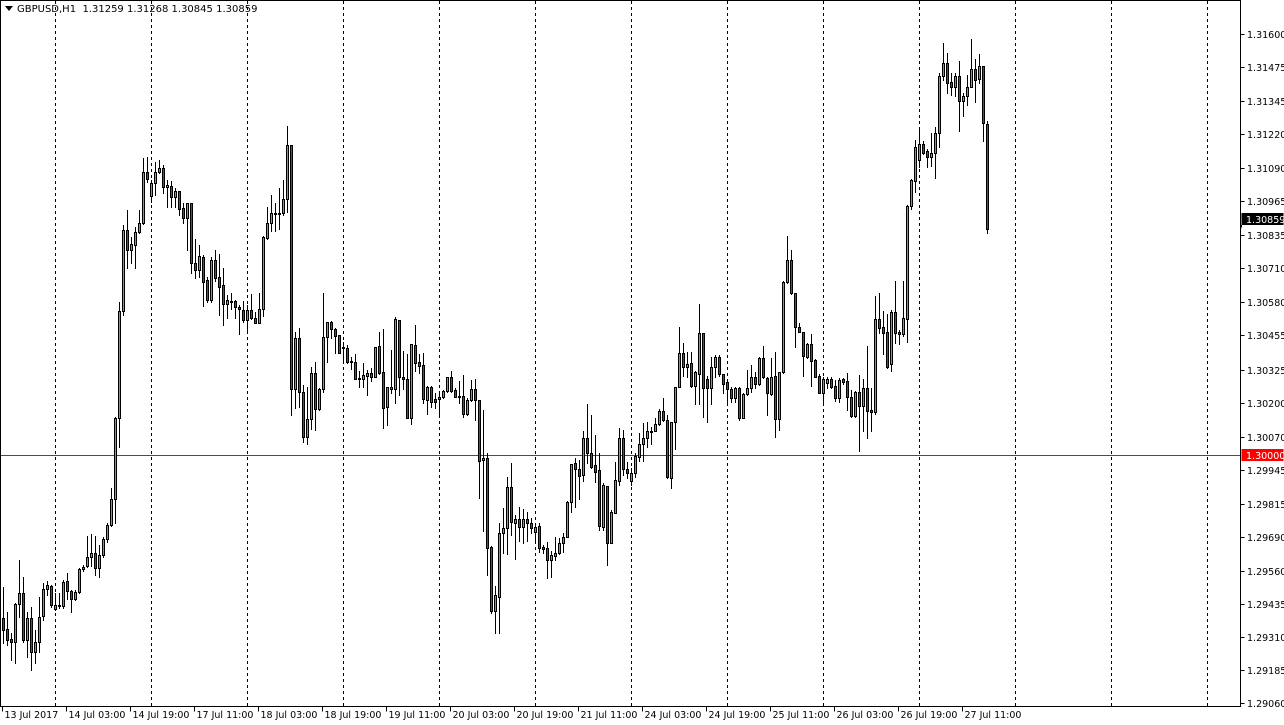 The width and height of the screenshot is (1284, 725). I want to click on price-tick-label: 1.29060, so click(1265, 704).